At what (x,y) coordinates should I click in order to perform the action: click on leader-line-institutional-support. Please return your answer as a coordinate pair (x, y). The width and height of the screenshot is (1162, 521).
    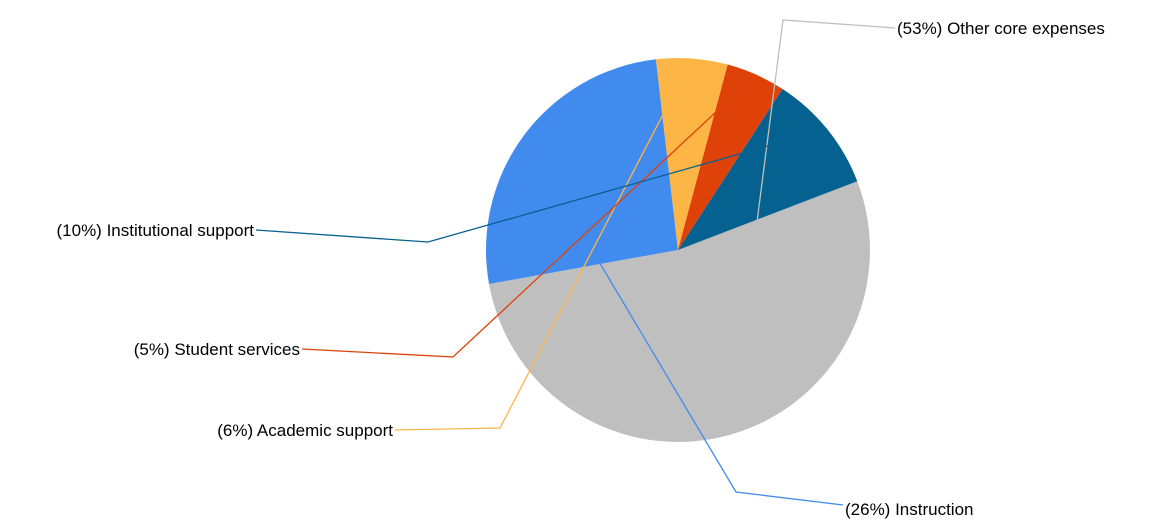
    Looking at the image, I should click on (541, 185).